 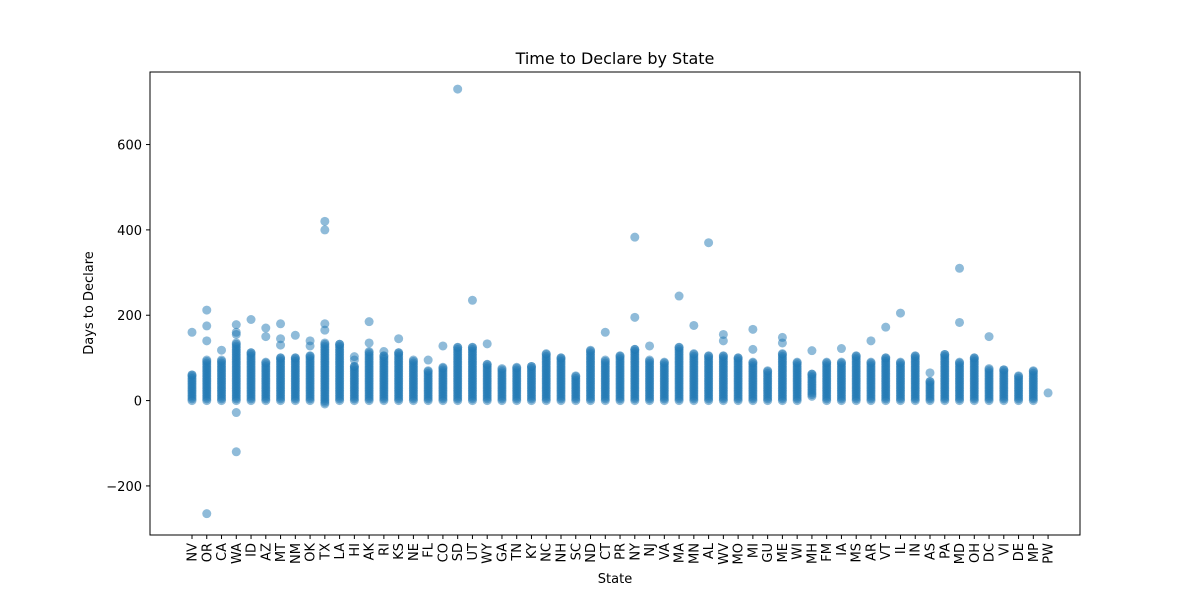 I want to click on x-tick-label: MO, so click(x=739, y=553).